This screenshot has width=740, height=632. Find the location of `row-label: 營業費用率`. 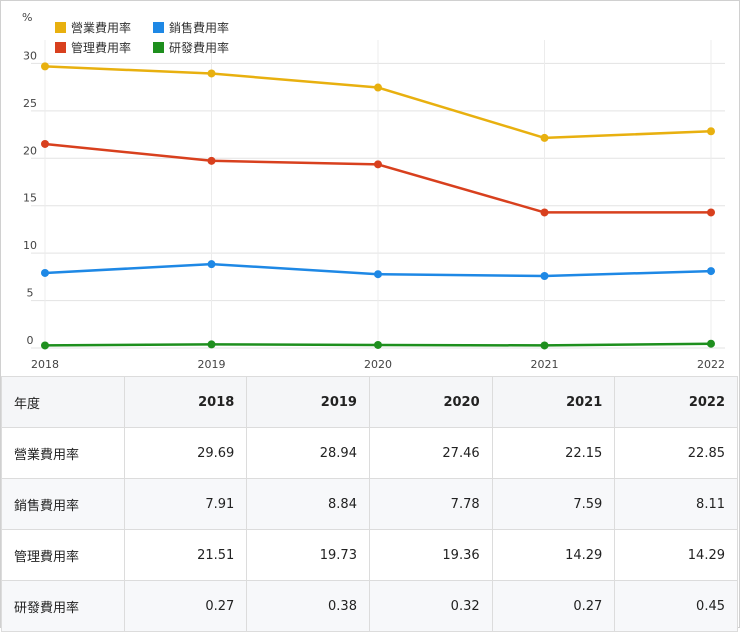

row-label: 營業費用率 is located at coordinates (63, 453).